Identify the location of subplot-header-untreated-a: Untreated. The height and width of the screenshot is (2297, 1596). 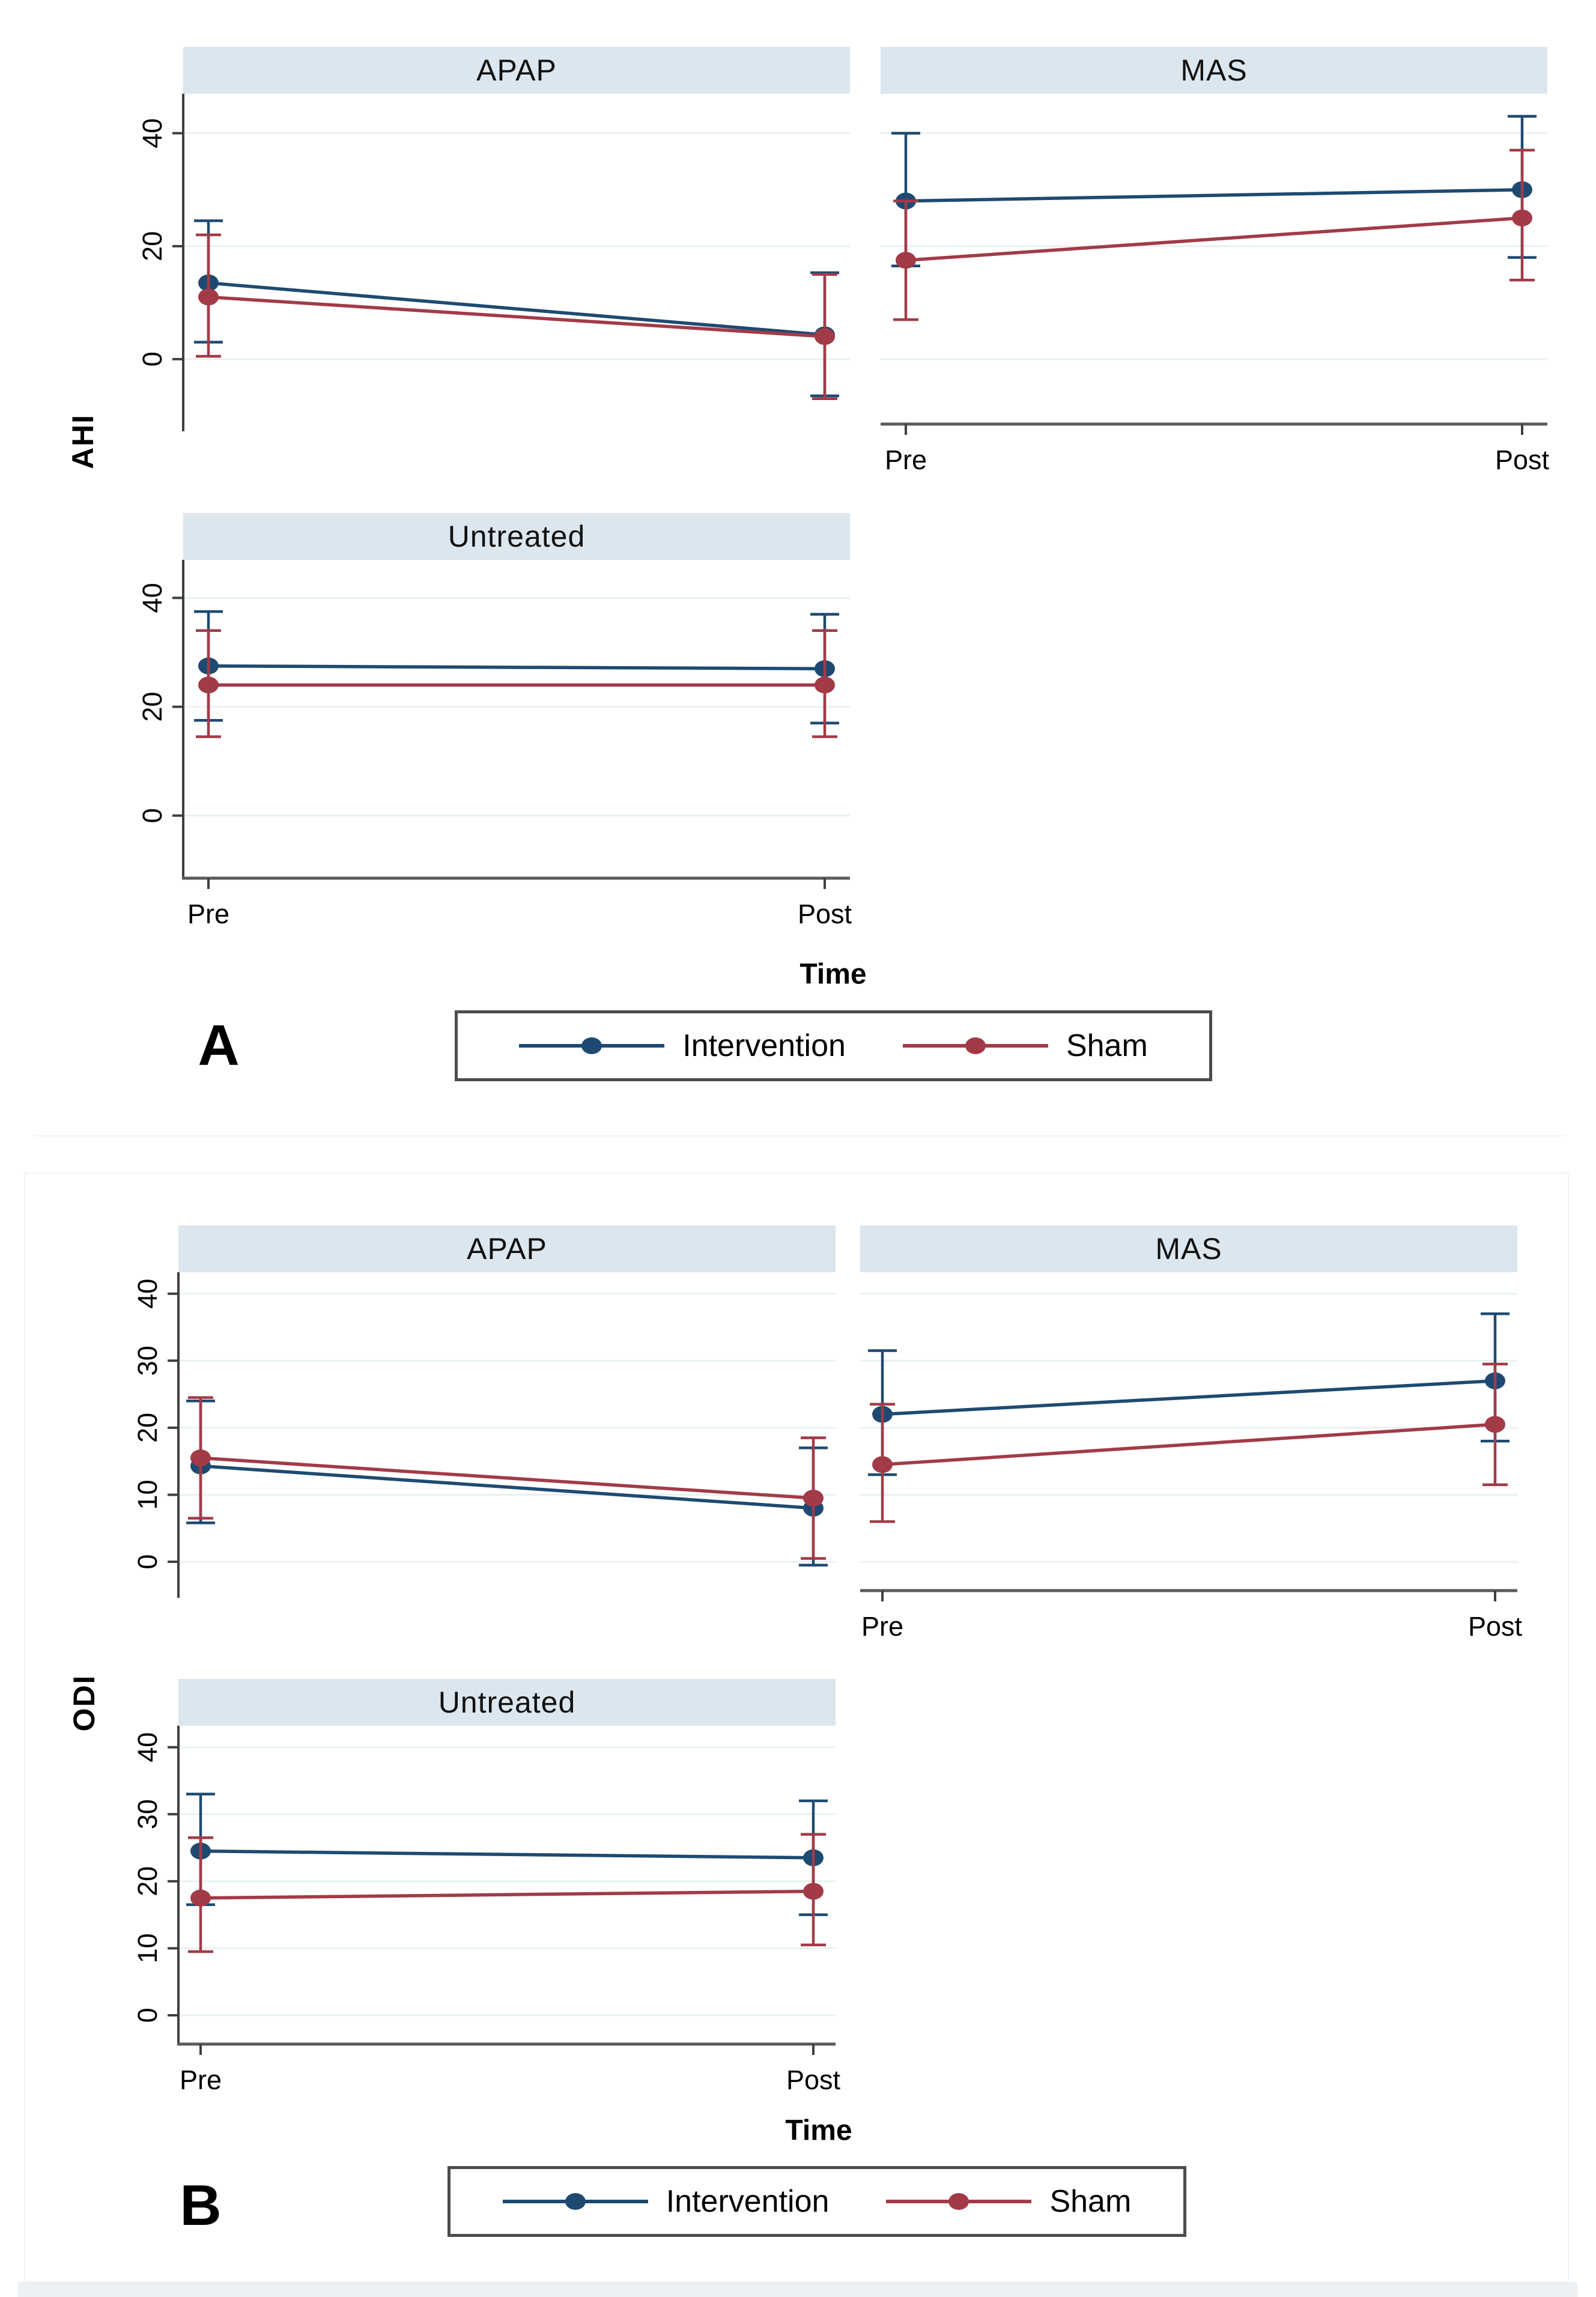
(516, 537).